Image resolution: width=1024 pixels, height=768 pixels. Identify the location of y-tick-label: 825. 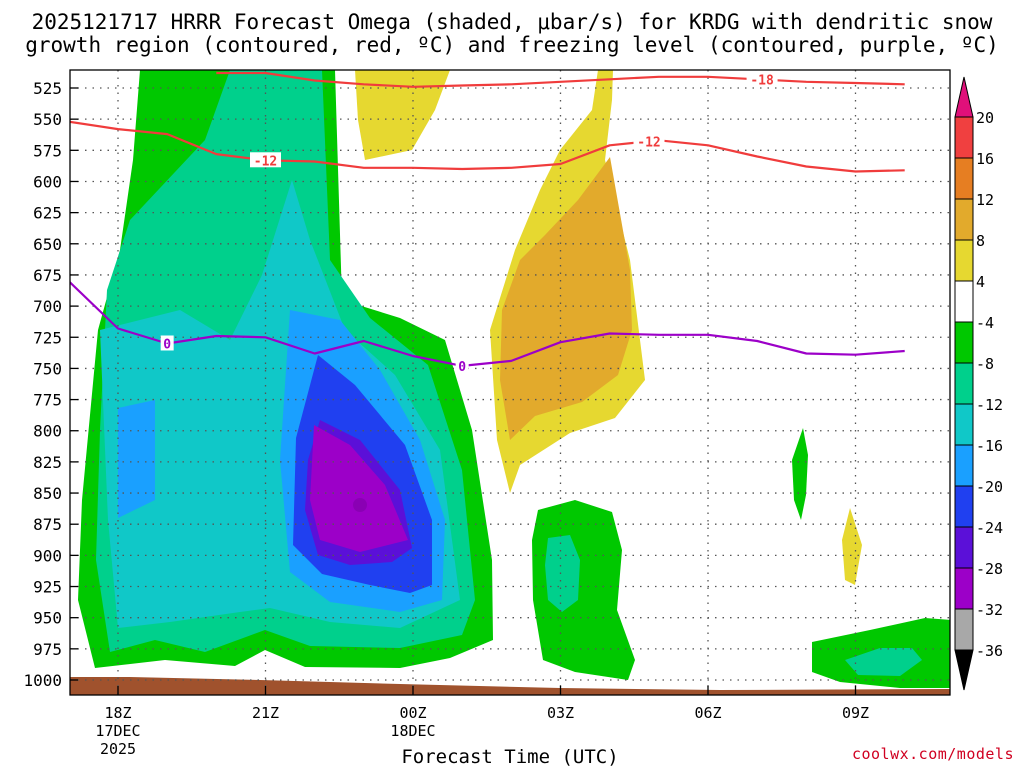
(47, 462).